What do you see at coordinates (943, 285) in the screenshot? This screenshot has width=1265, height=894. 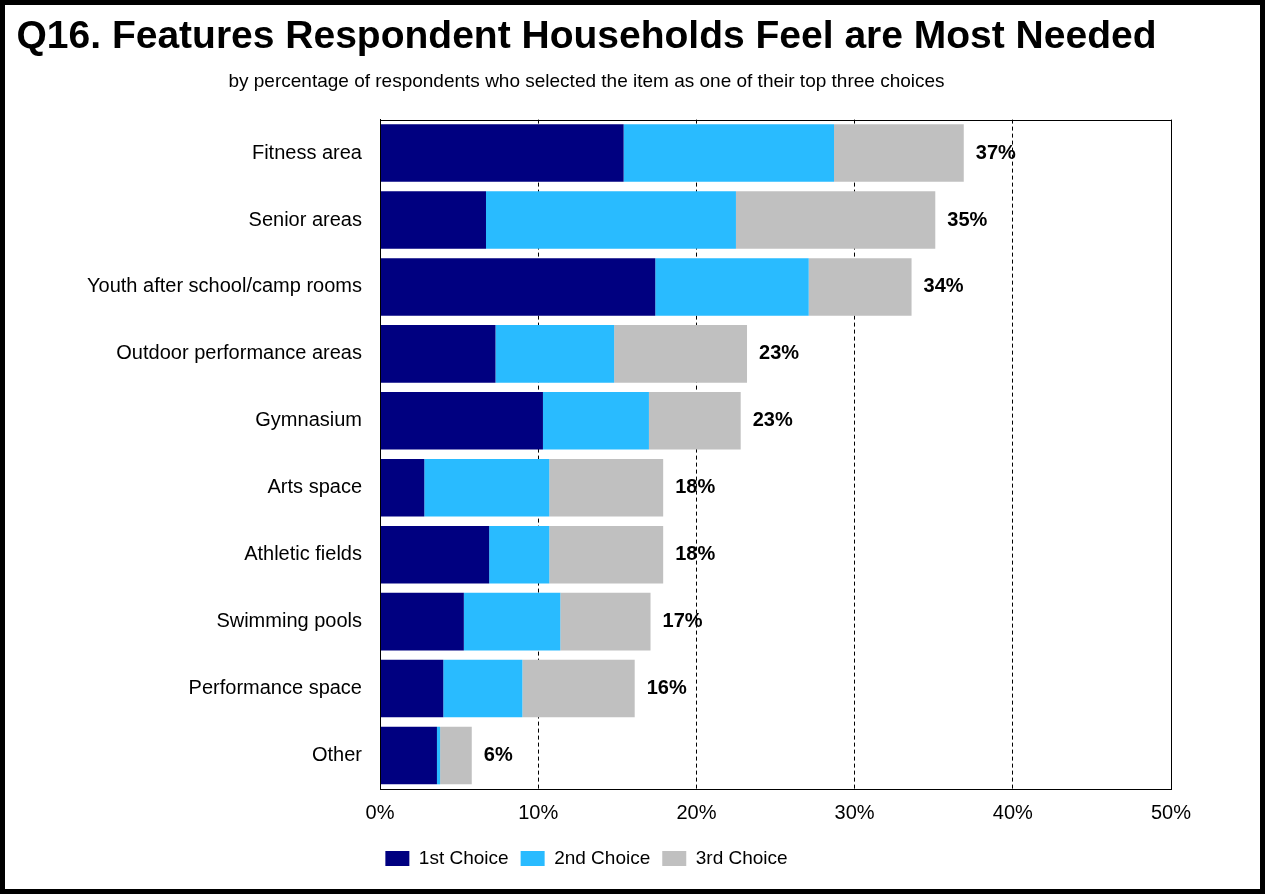 I see `total-label: 34%` at bounding box center [943, 285].